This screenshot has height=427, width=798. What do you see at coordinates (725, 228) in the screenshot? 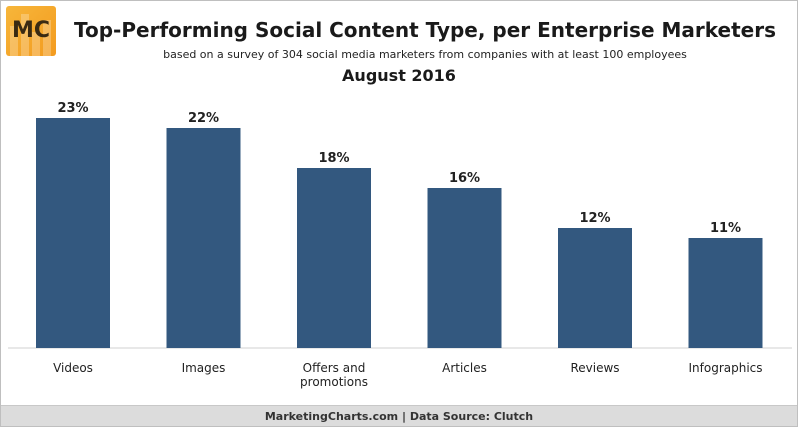
I see `data-label: 11%` at bounding box center [725, 228].